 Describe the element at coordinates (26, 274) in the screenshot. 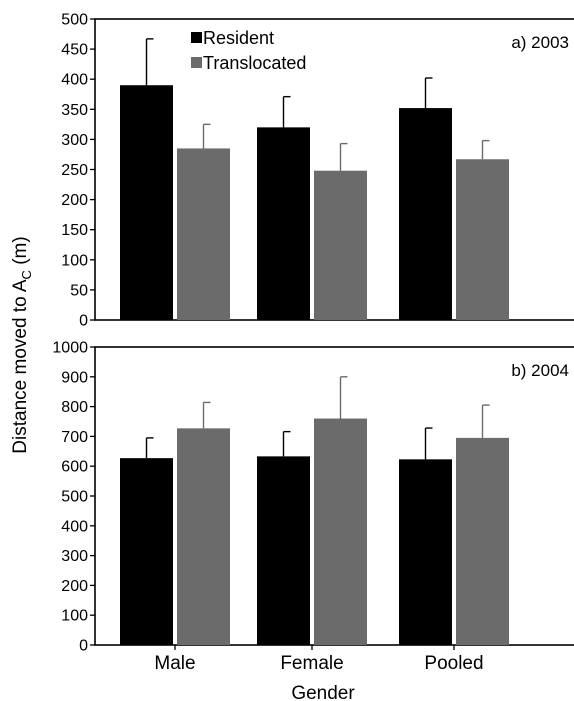

I see `y-axis-title-subscript: C` at that location.